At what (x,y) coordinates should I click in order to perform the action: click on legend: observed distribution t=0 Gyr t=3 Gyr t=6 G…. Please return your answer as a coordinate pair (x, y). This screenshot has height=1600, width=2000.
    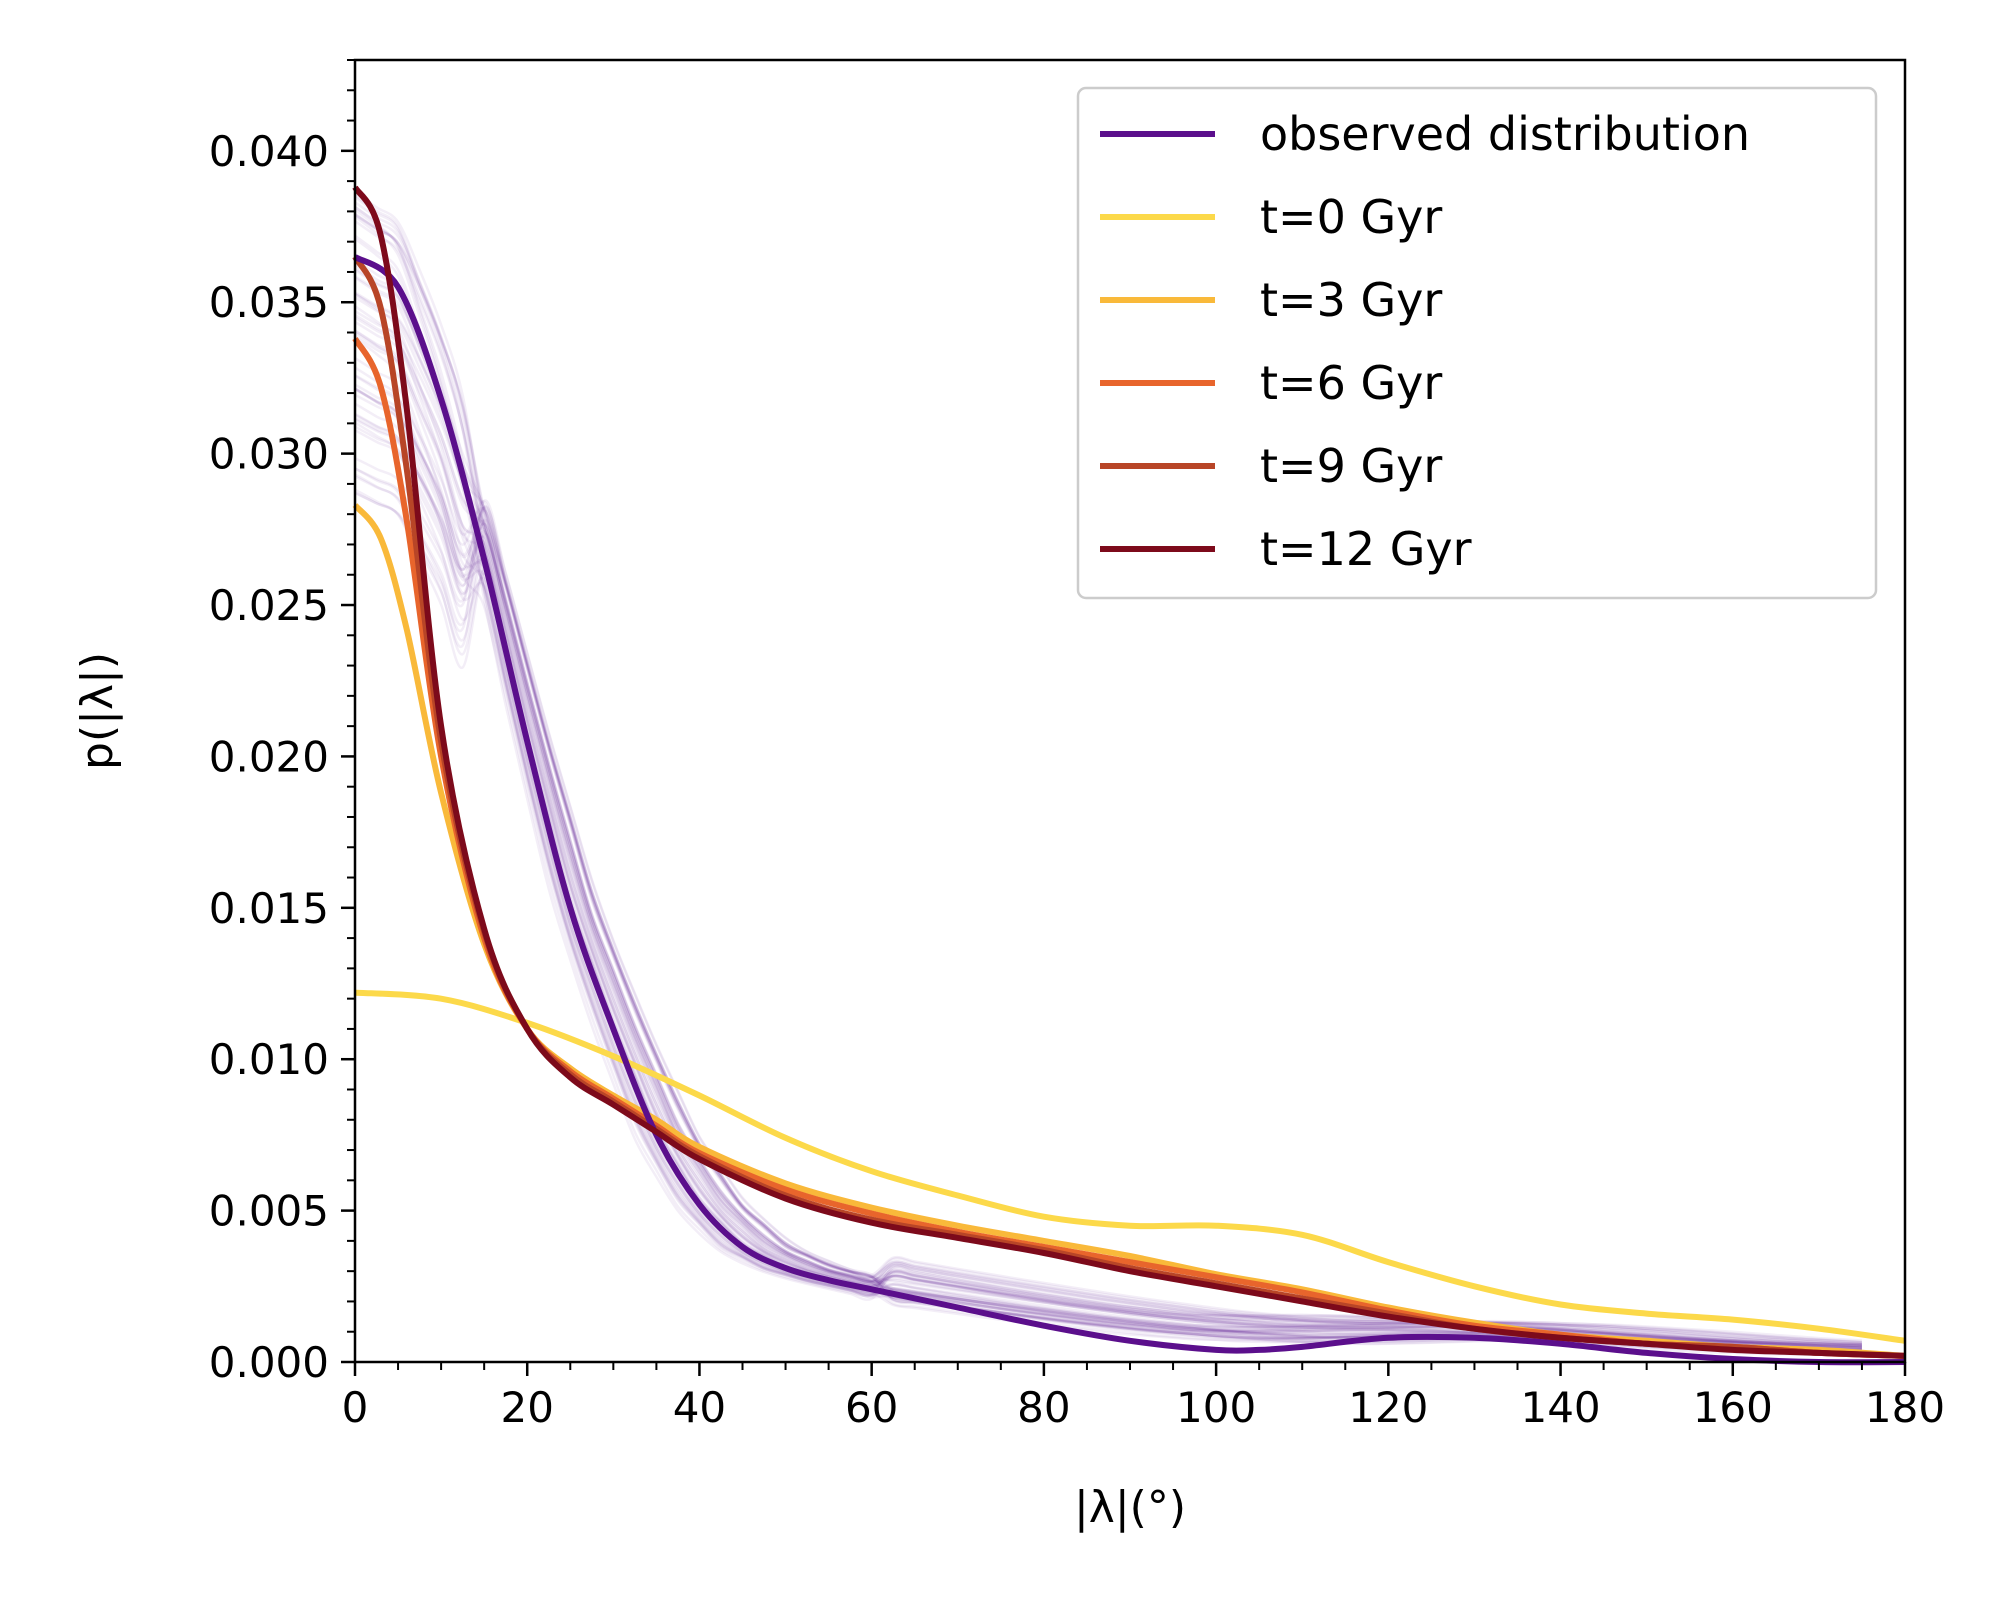
    Looking at the image, I should click on (1477, 343).